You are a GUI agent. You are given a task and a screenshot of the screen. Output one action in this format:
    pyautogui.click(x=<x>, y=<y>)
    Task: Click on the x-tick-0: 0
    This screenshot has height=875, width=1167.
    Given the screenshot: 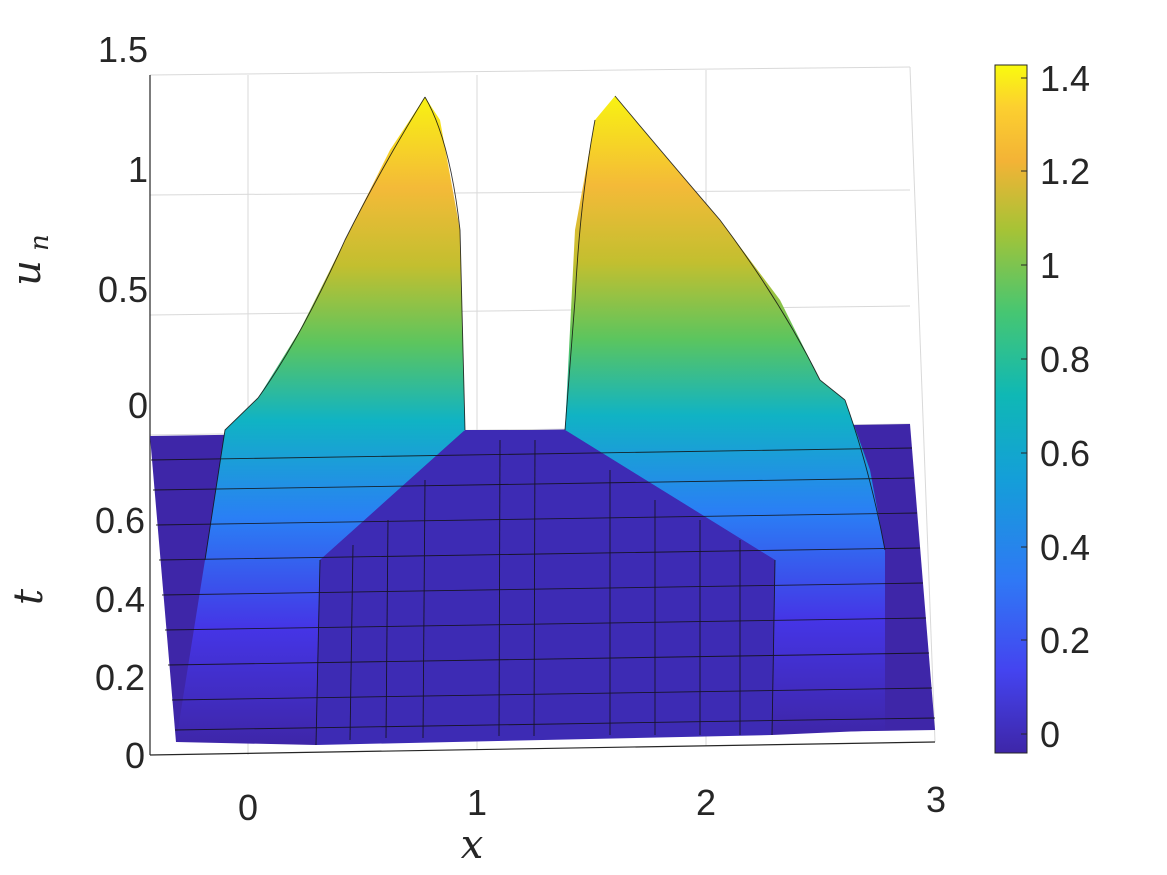 What is the action you would take?
    pyautogui.click(x=248, y=807)
    